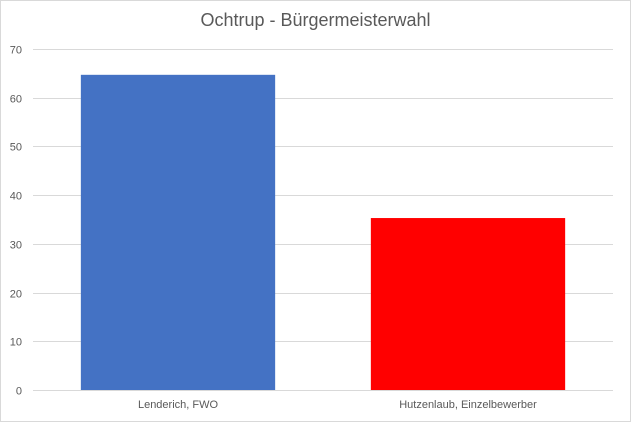  Describe the element at coordinates (16, 197) in the screenshot. I see `y-tick-label: 40` at that location.